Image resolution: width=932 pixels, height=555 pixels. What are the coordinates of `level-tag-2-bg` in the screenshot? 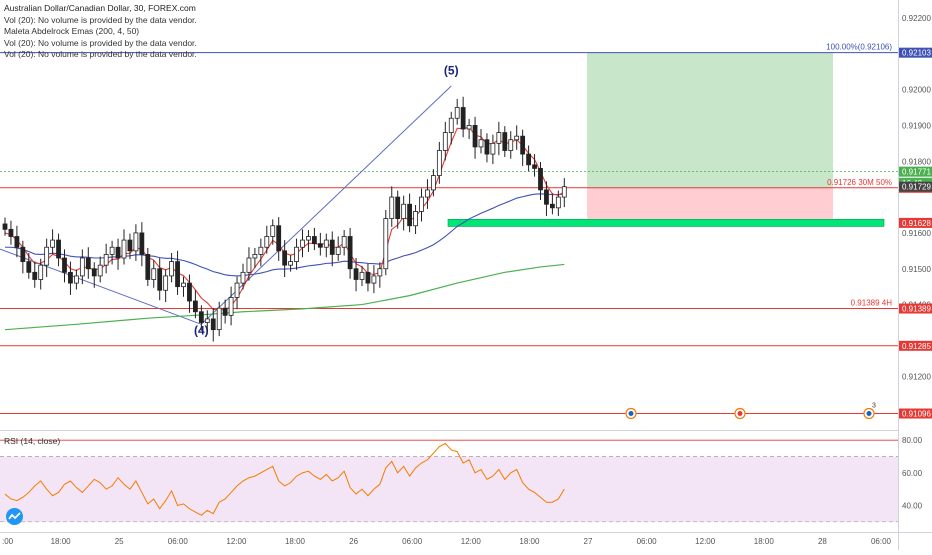 It's located at (915, 308).